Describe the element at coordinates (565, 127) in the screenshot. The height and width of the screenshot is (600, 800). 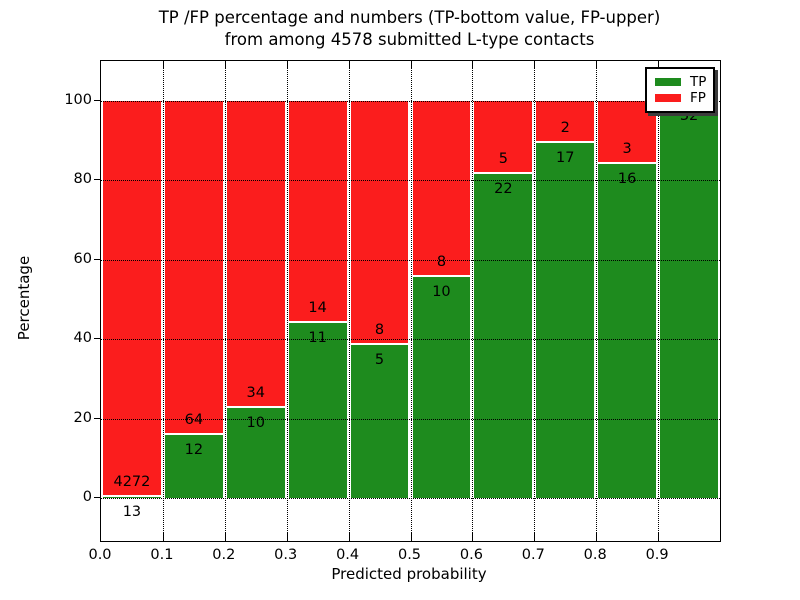
I see `bar-label-fp: 2` at that location.